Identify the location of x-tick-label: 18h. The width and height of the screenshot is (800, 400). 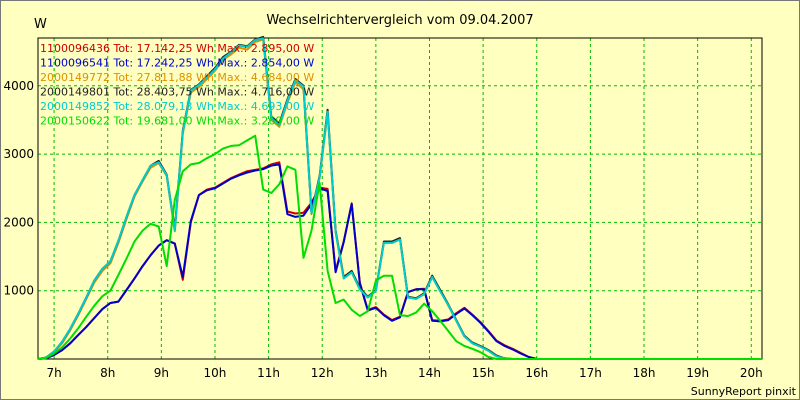
(644, 373).